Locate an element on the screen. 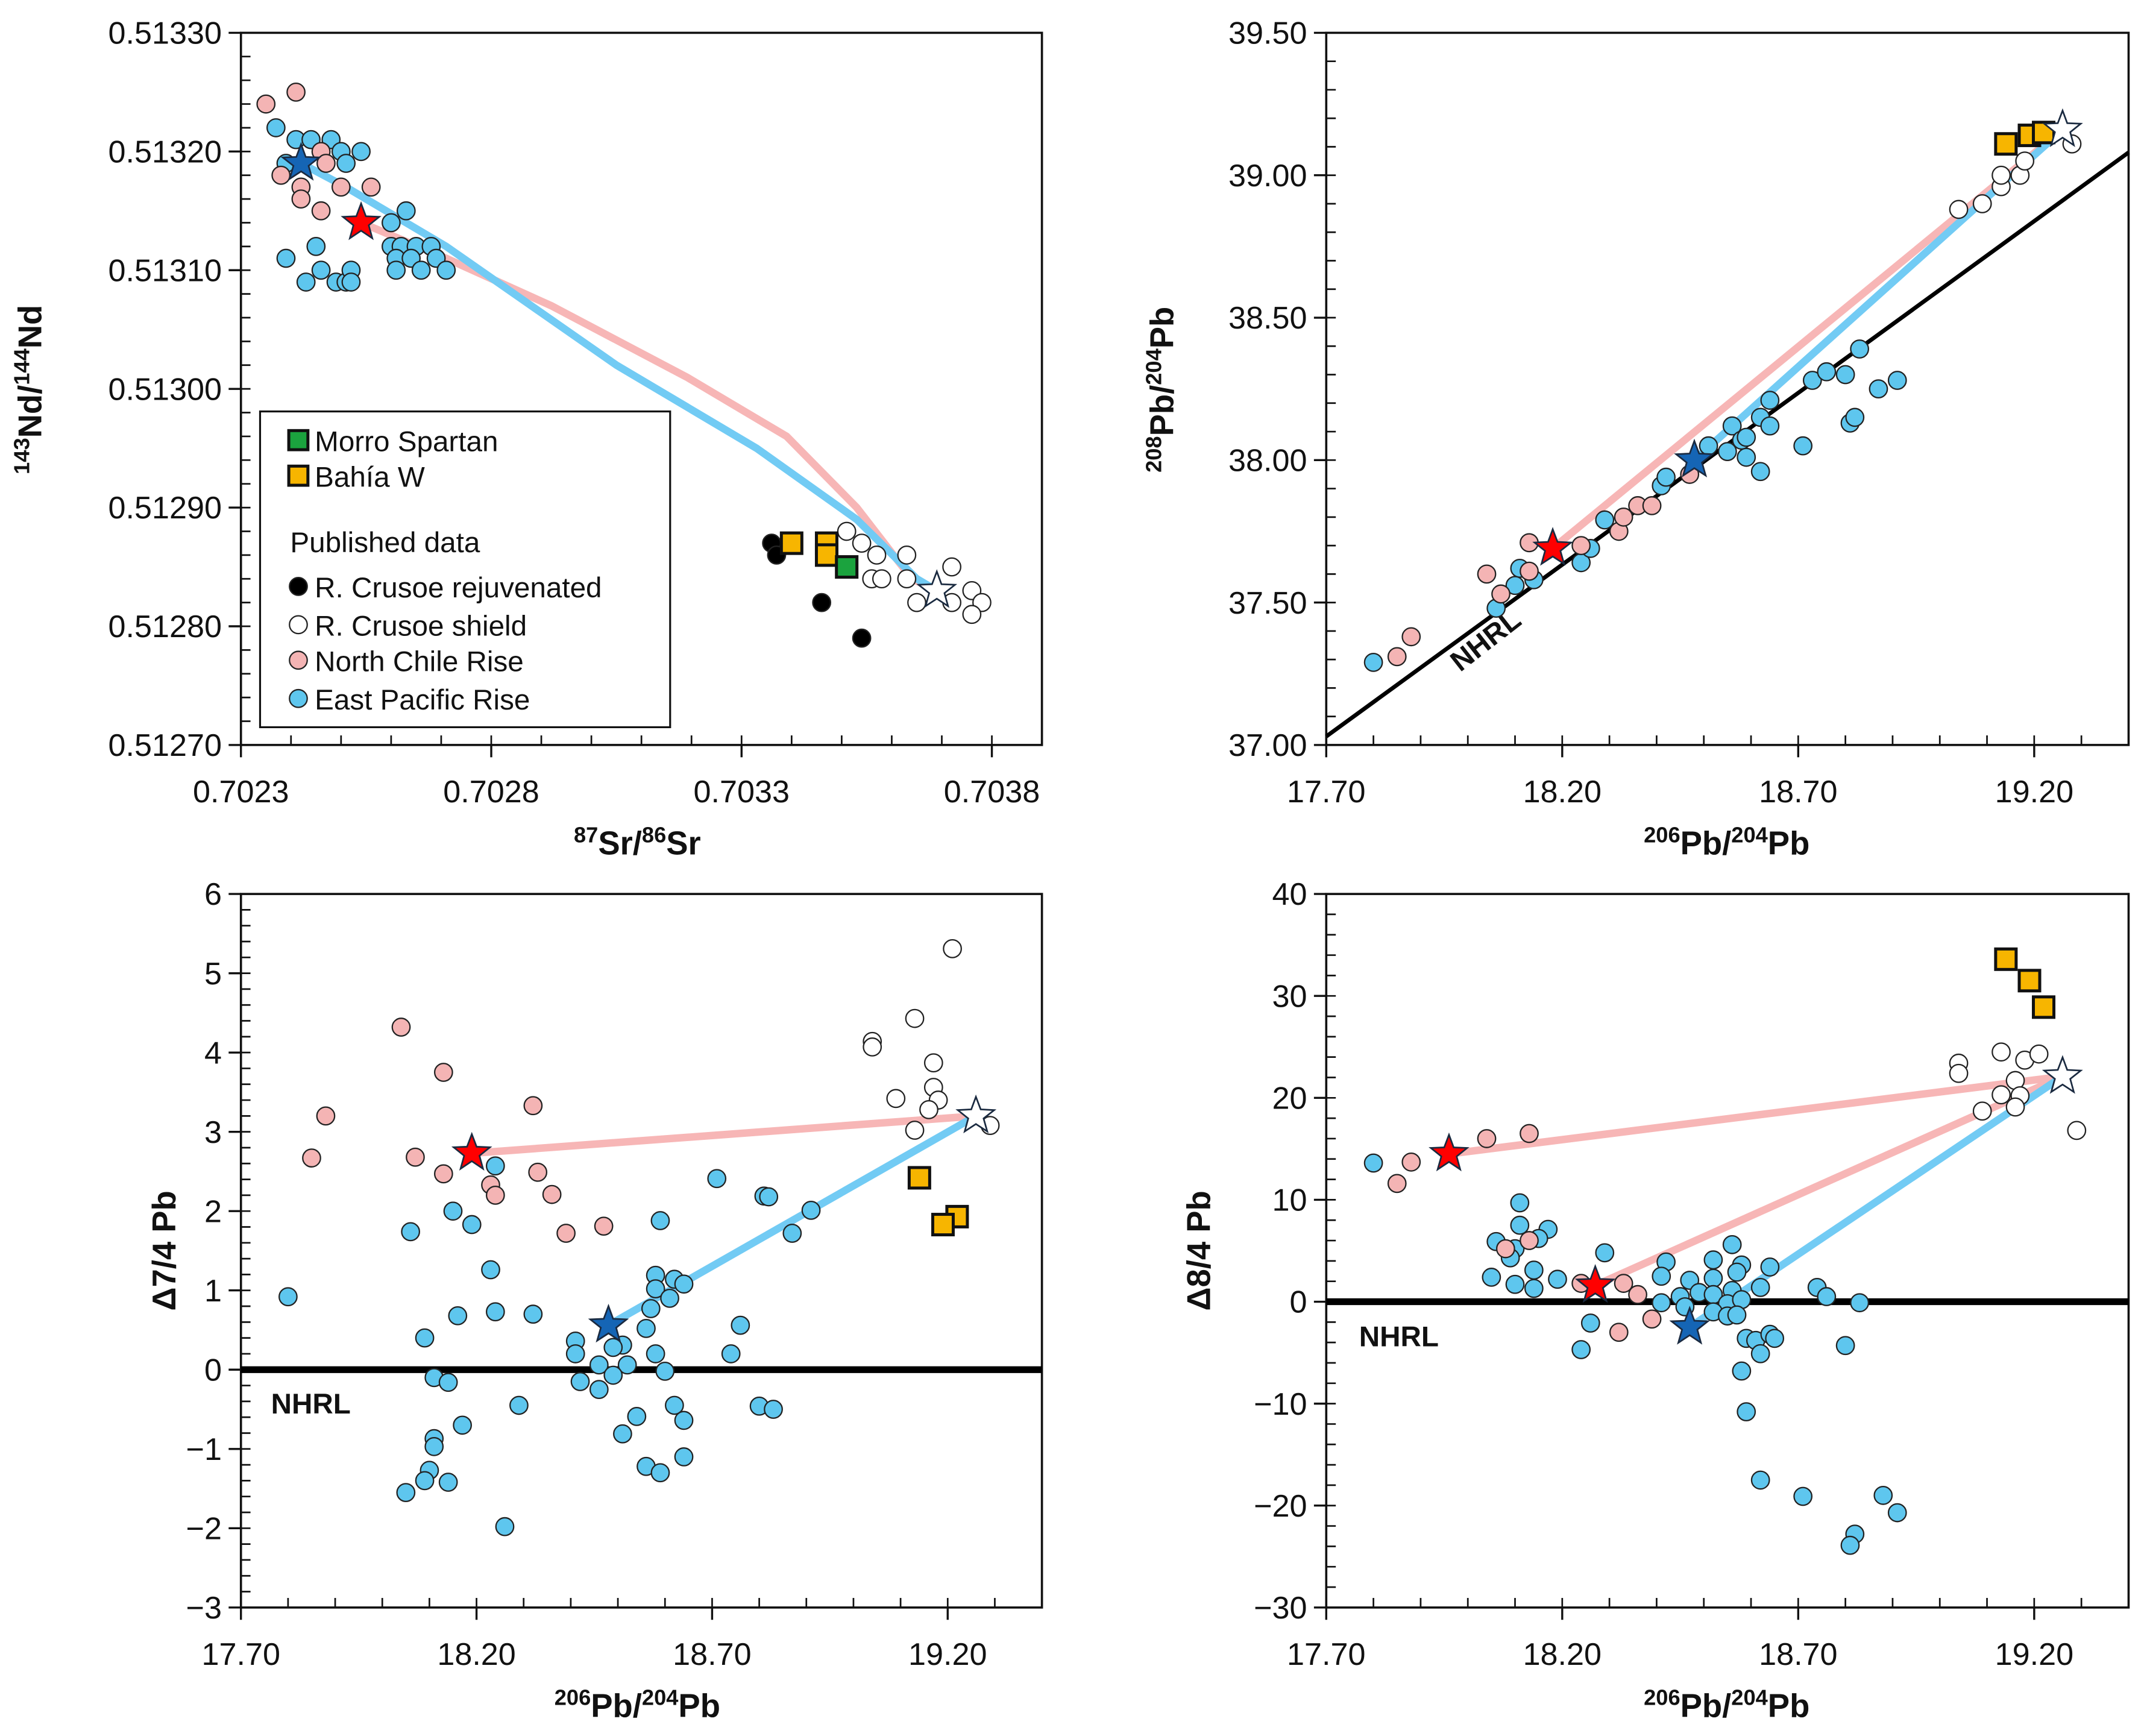 Image resolution: width=2144 pixels, height=1736 pixels. y-tick-label: −30 is located at coordinates (1280, 1608).